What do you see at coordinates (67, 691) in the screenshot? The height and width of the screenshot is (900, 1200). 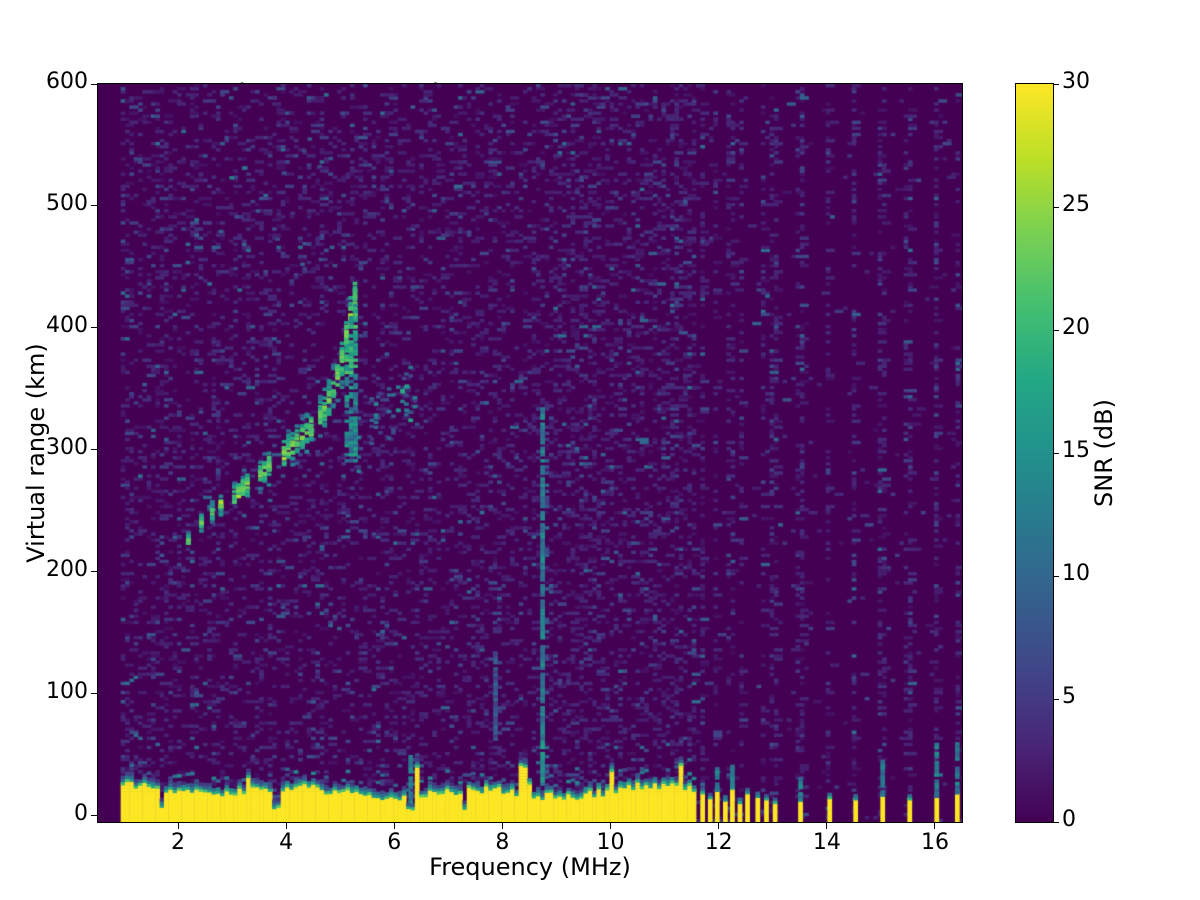 I see `y-tick-label: 100` at bounding box center [67, 691].